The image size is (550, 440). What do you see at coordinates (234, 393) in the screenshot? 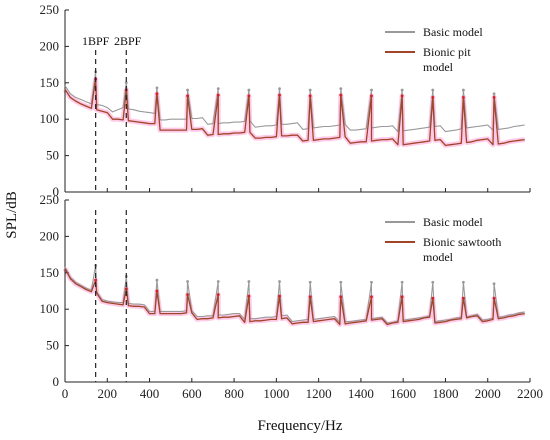
I see `bottom-panel-x-tick-label: 800` at bounding box center [234, 393].